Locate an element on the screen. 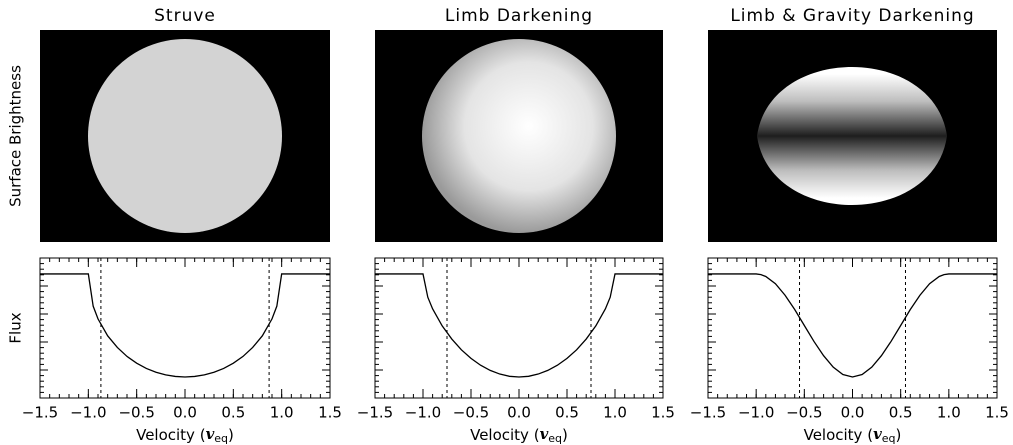 This screenshot has width=1013, height=445. panel-title: Limb & Gravity Darkening is located at coordinates (852, 16).